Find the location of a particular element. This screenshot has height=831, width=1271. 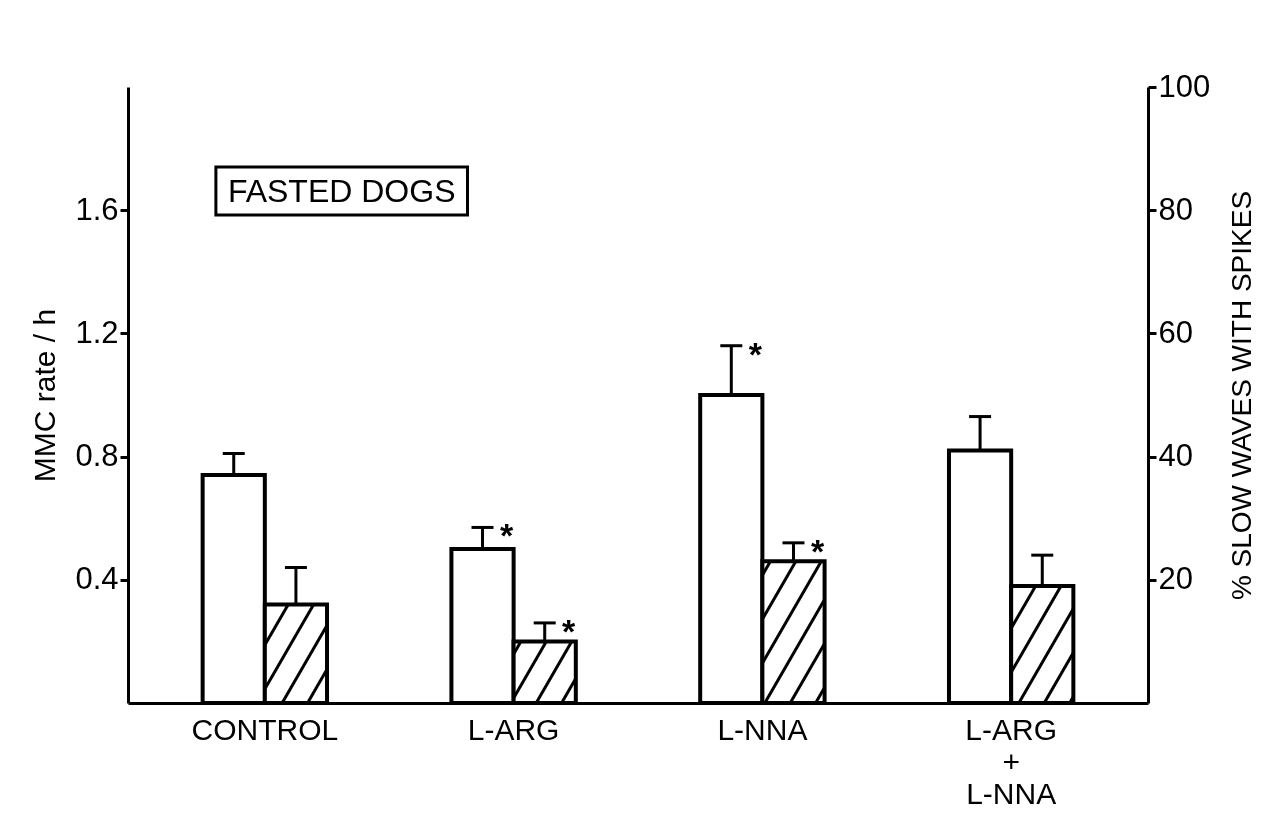

y-tick-label: 0.8 is located at coordinates (97, 456).